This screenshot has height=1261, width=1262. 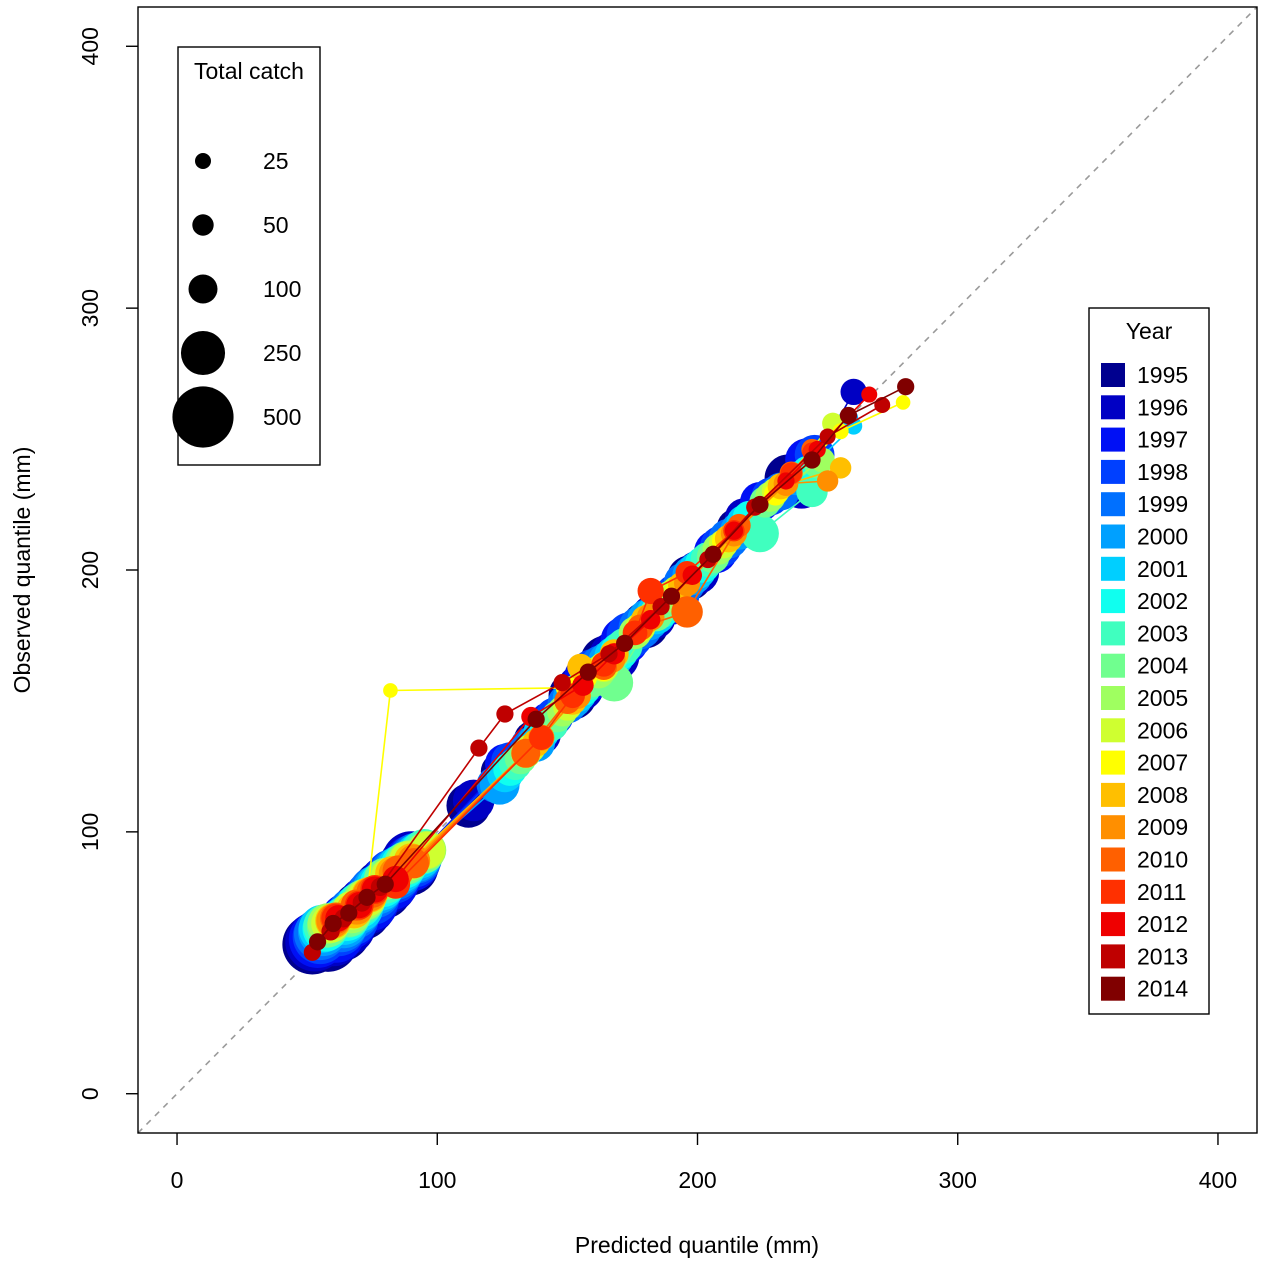 What do you see at coordinates (276, 161) in the screenshot?
I see `size-legend-label: 25` at bounding box center [276, 161].